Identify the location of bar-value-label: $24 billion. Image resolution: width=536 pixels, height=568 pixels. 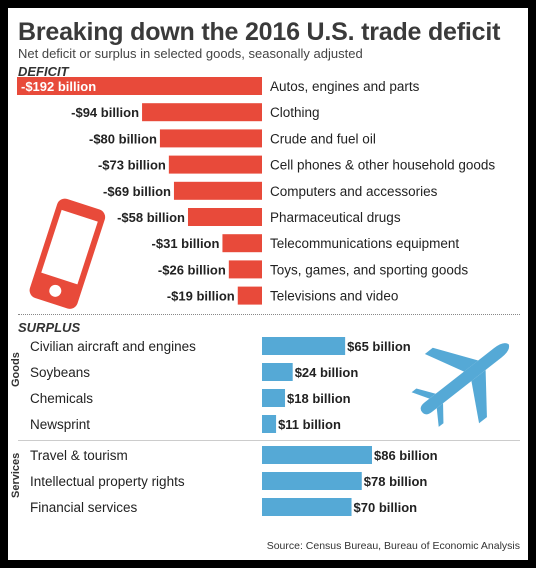
(327, 372).